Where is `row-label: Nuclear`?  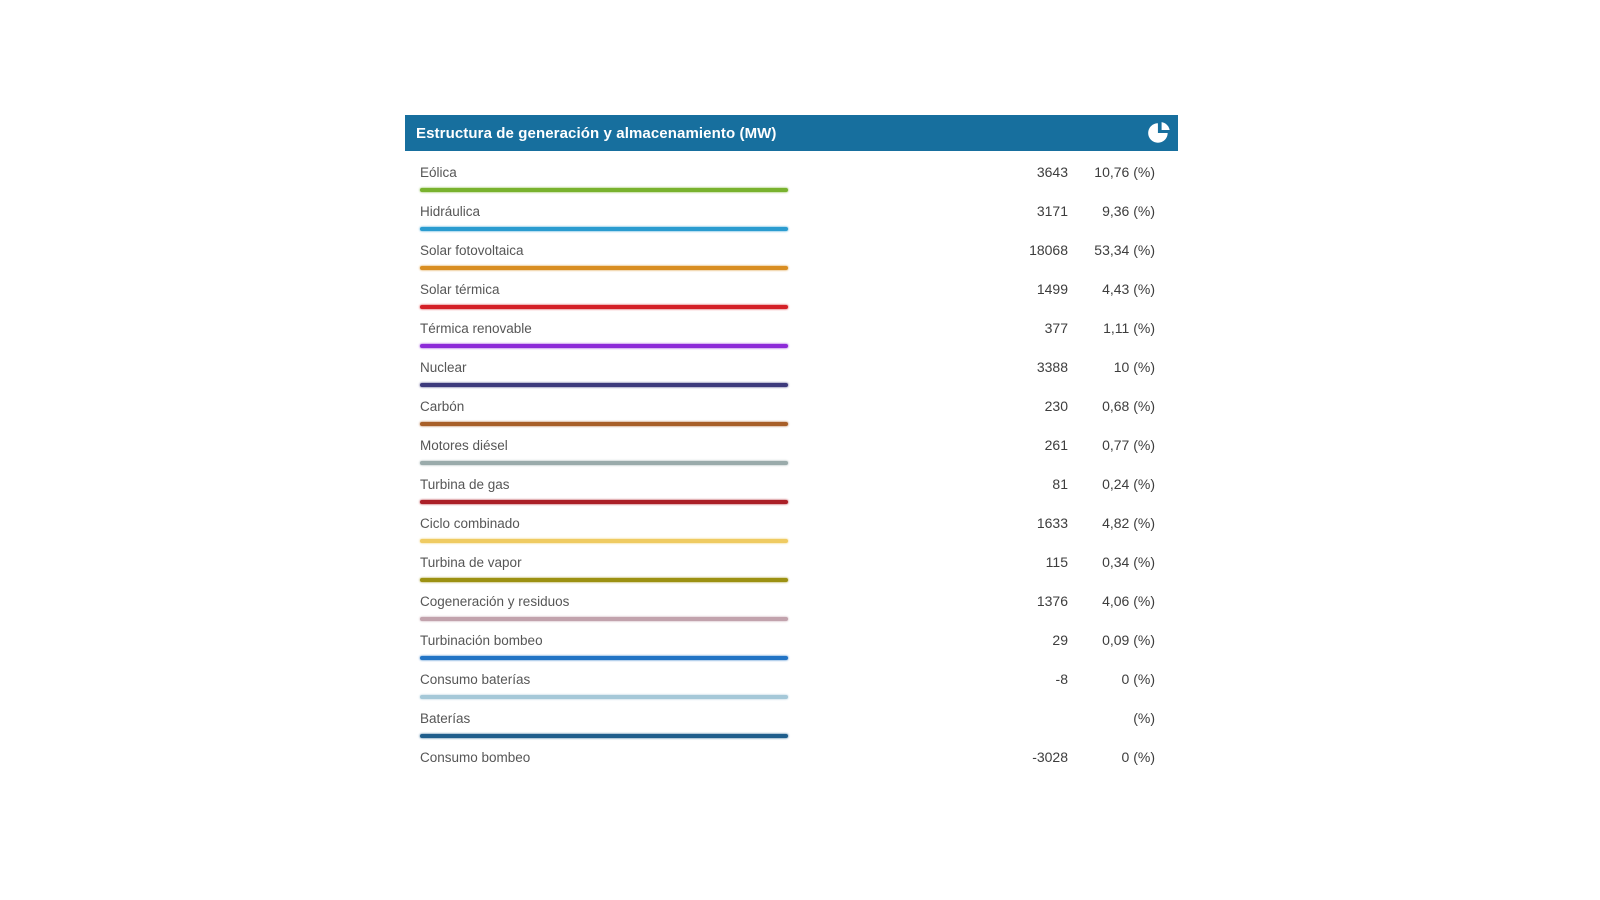
row-label: Nuclear is located at coordinates (443, 367).